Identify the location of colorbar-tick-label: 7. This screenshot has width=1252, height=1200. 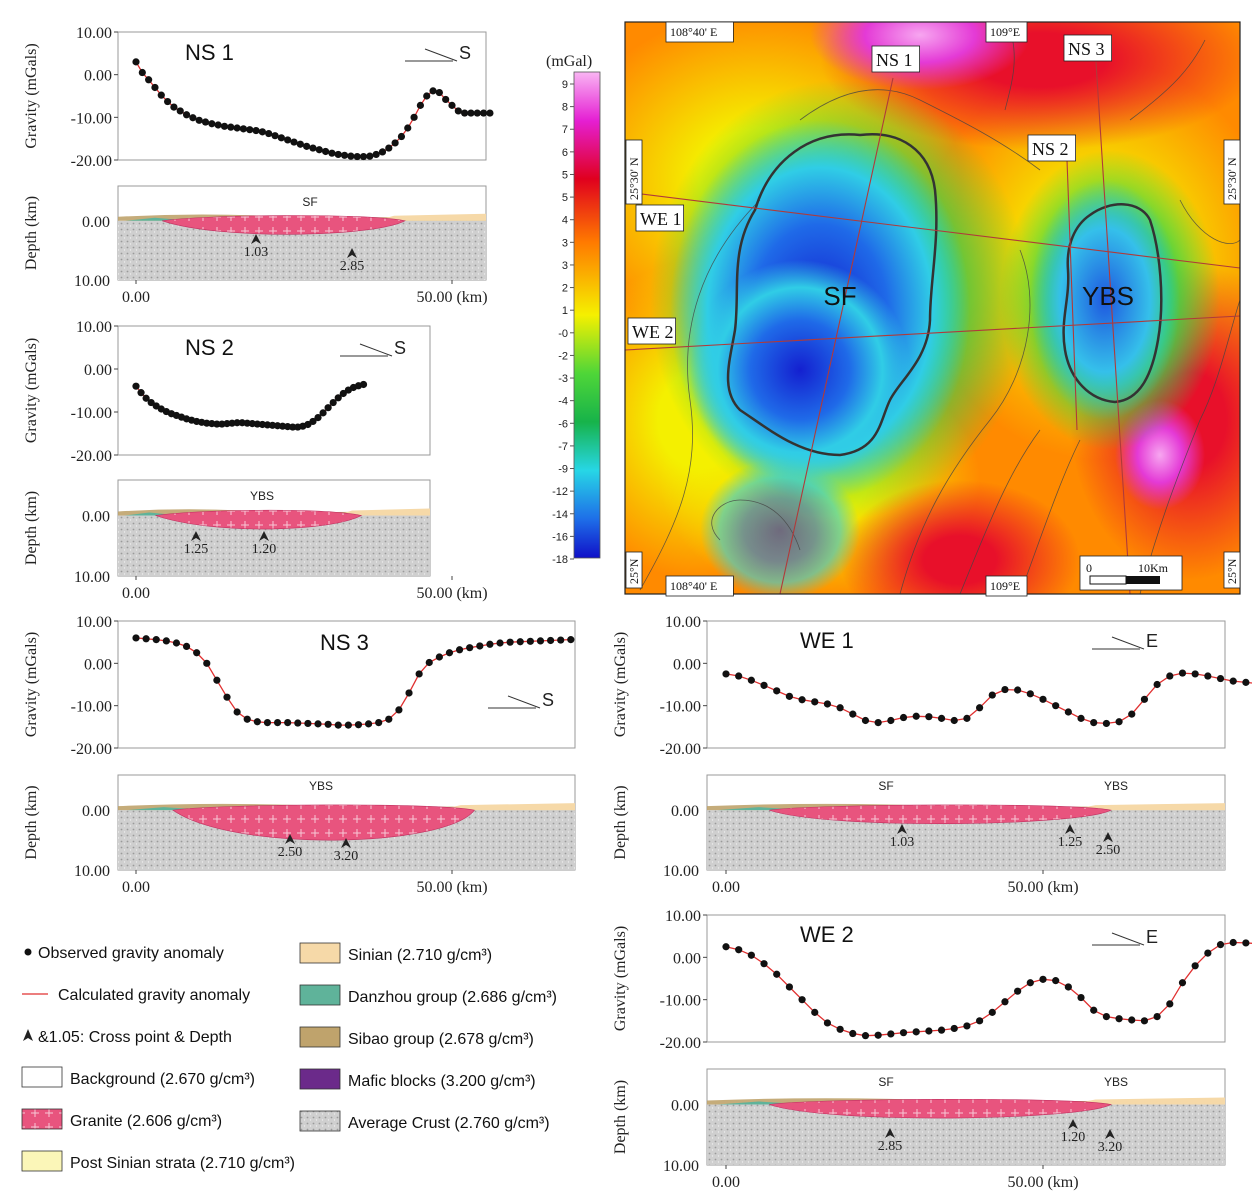
(565, 130).